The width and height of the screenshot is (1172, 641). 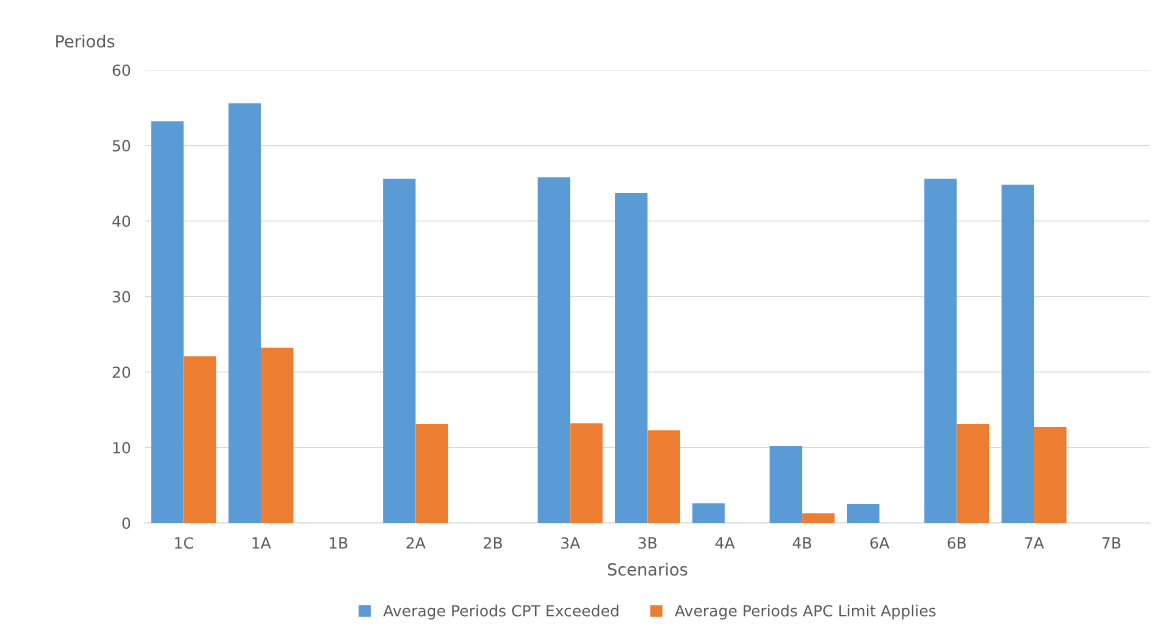 I want to click on x-tick-label: 3A, so click(x=571, y=543).